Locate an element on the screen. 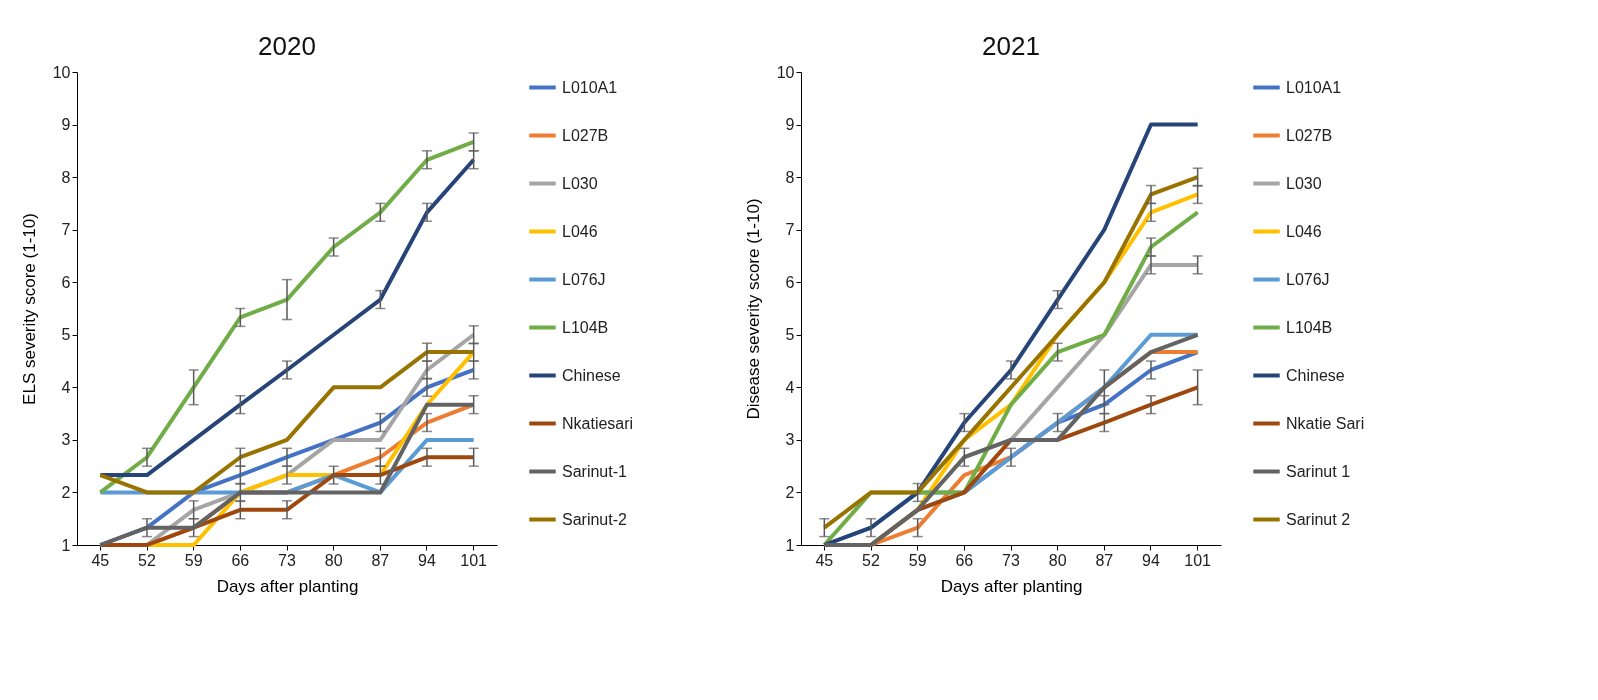  y-axis-title: ELS severity score (1-10) is located at coordinates (29, 309).